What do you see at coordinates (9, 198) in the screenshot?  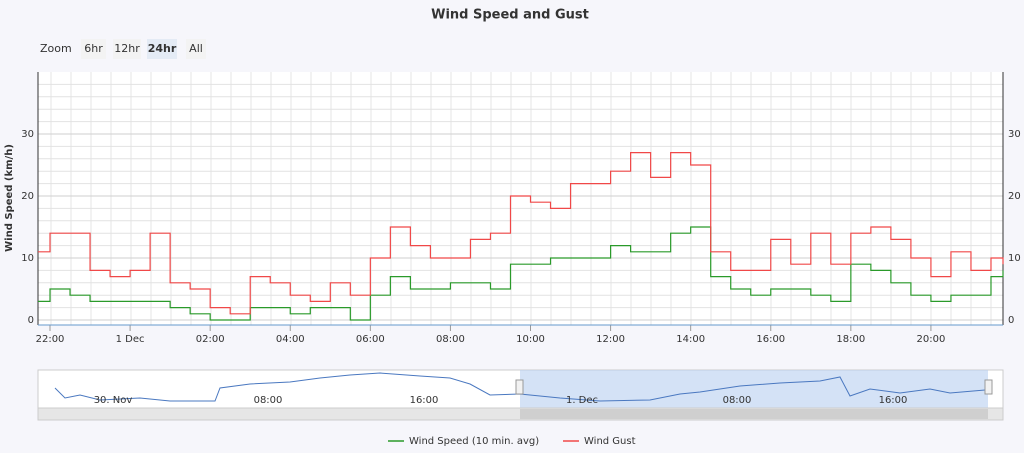 I see `y-axis-title: Wind Speed (km/h)` at bounding box center [9, 198].